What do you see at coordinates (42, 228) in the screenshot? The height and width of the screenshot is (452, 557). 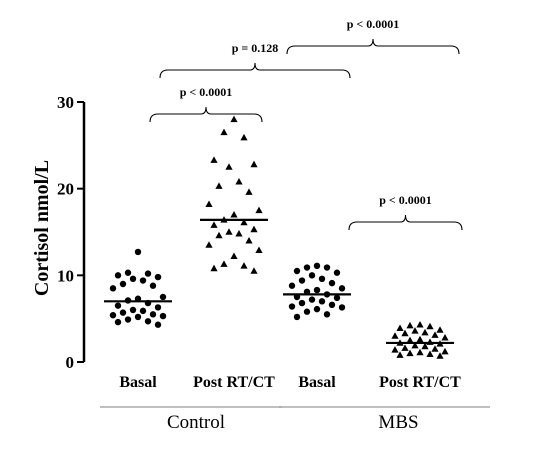 I see `y-axis-label: Cortisol nmol/L` at bounding box center [42, 228].